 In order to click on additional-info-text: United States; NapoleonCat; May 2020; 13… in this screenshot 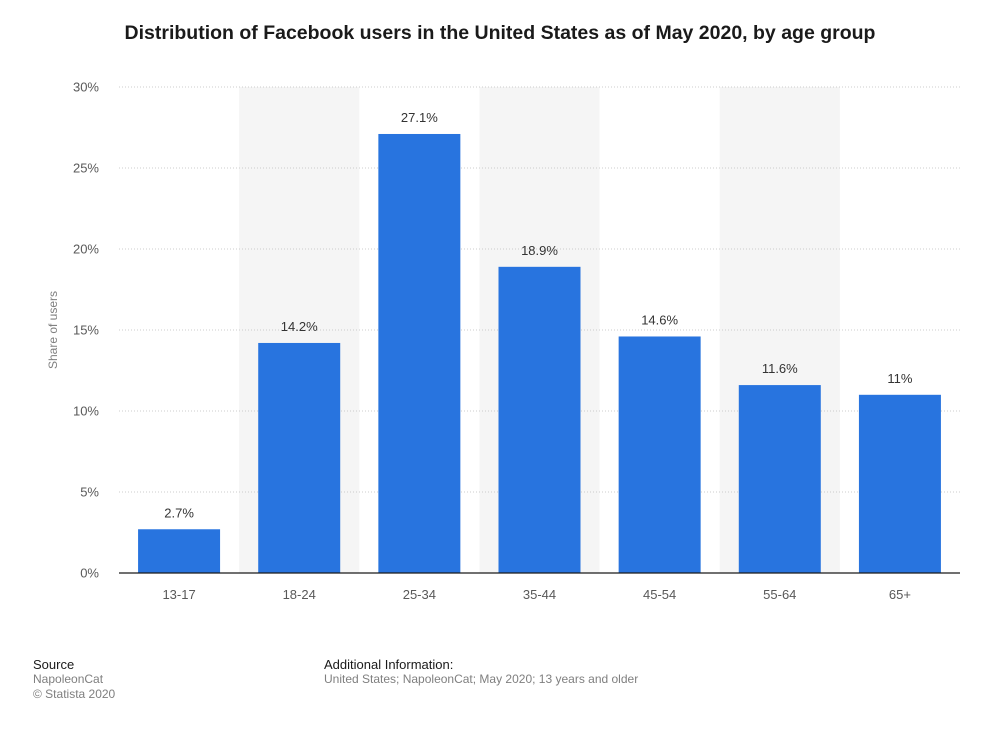, I will do `click(481, 679)`.